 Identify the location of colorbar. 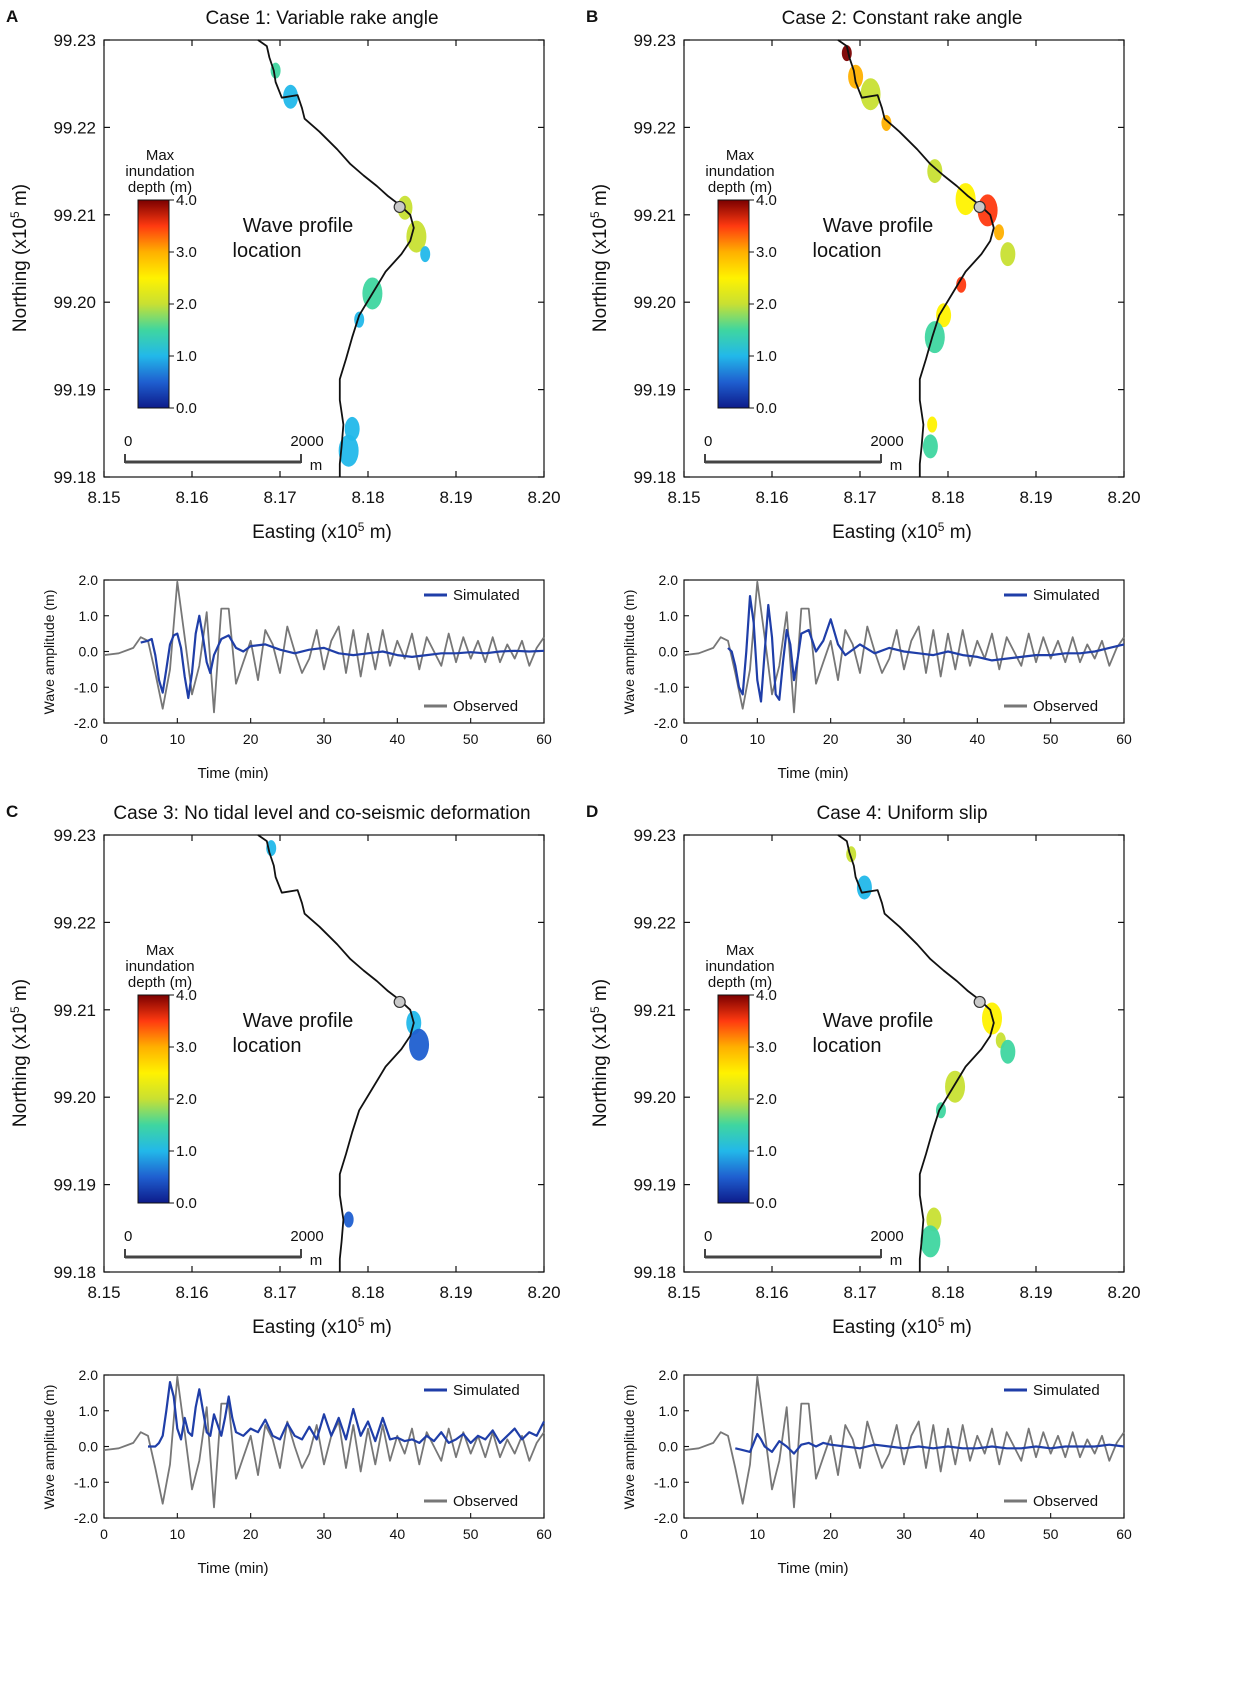
(733, 304).